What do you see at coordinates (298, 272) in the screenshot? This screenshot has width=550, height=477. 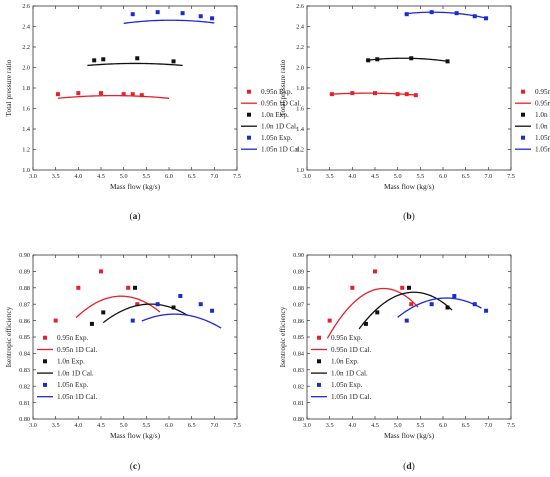 I see `y-tick-label: 0.89` at bounding box center [298, 272].